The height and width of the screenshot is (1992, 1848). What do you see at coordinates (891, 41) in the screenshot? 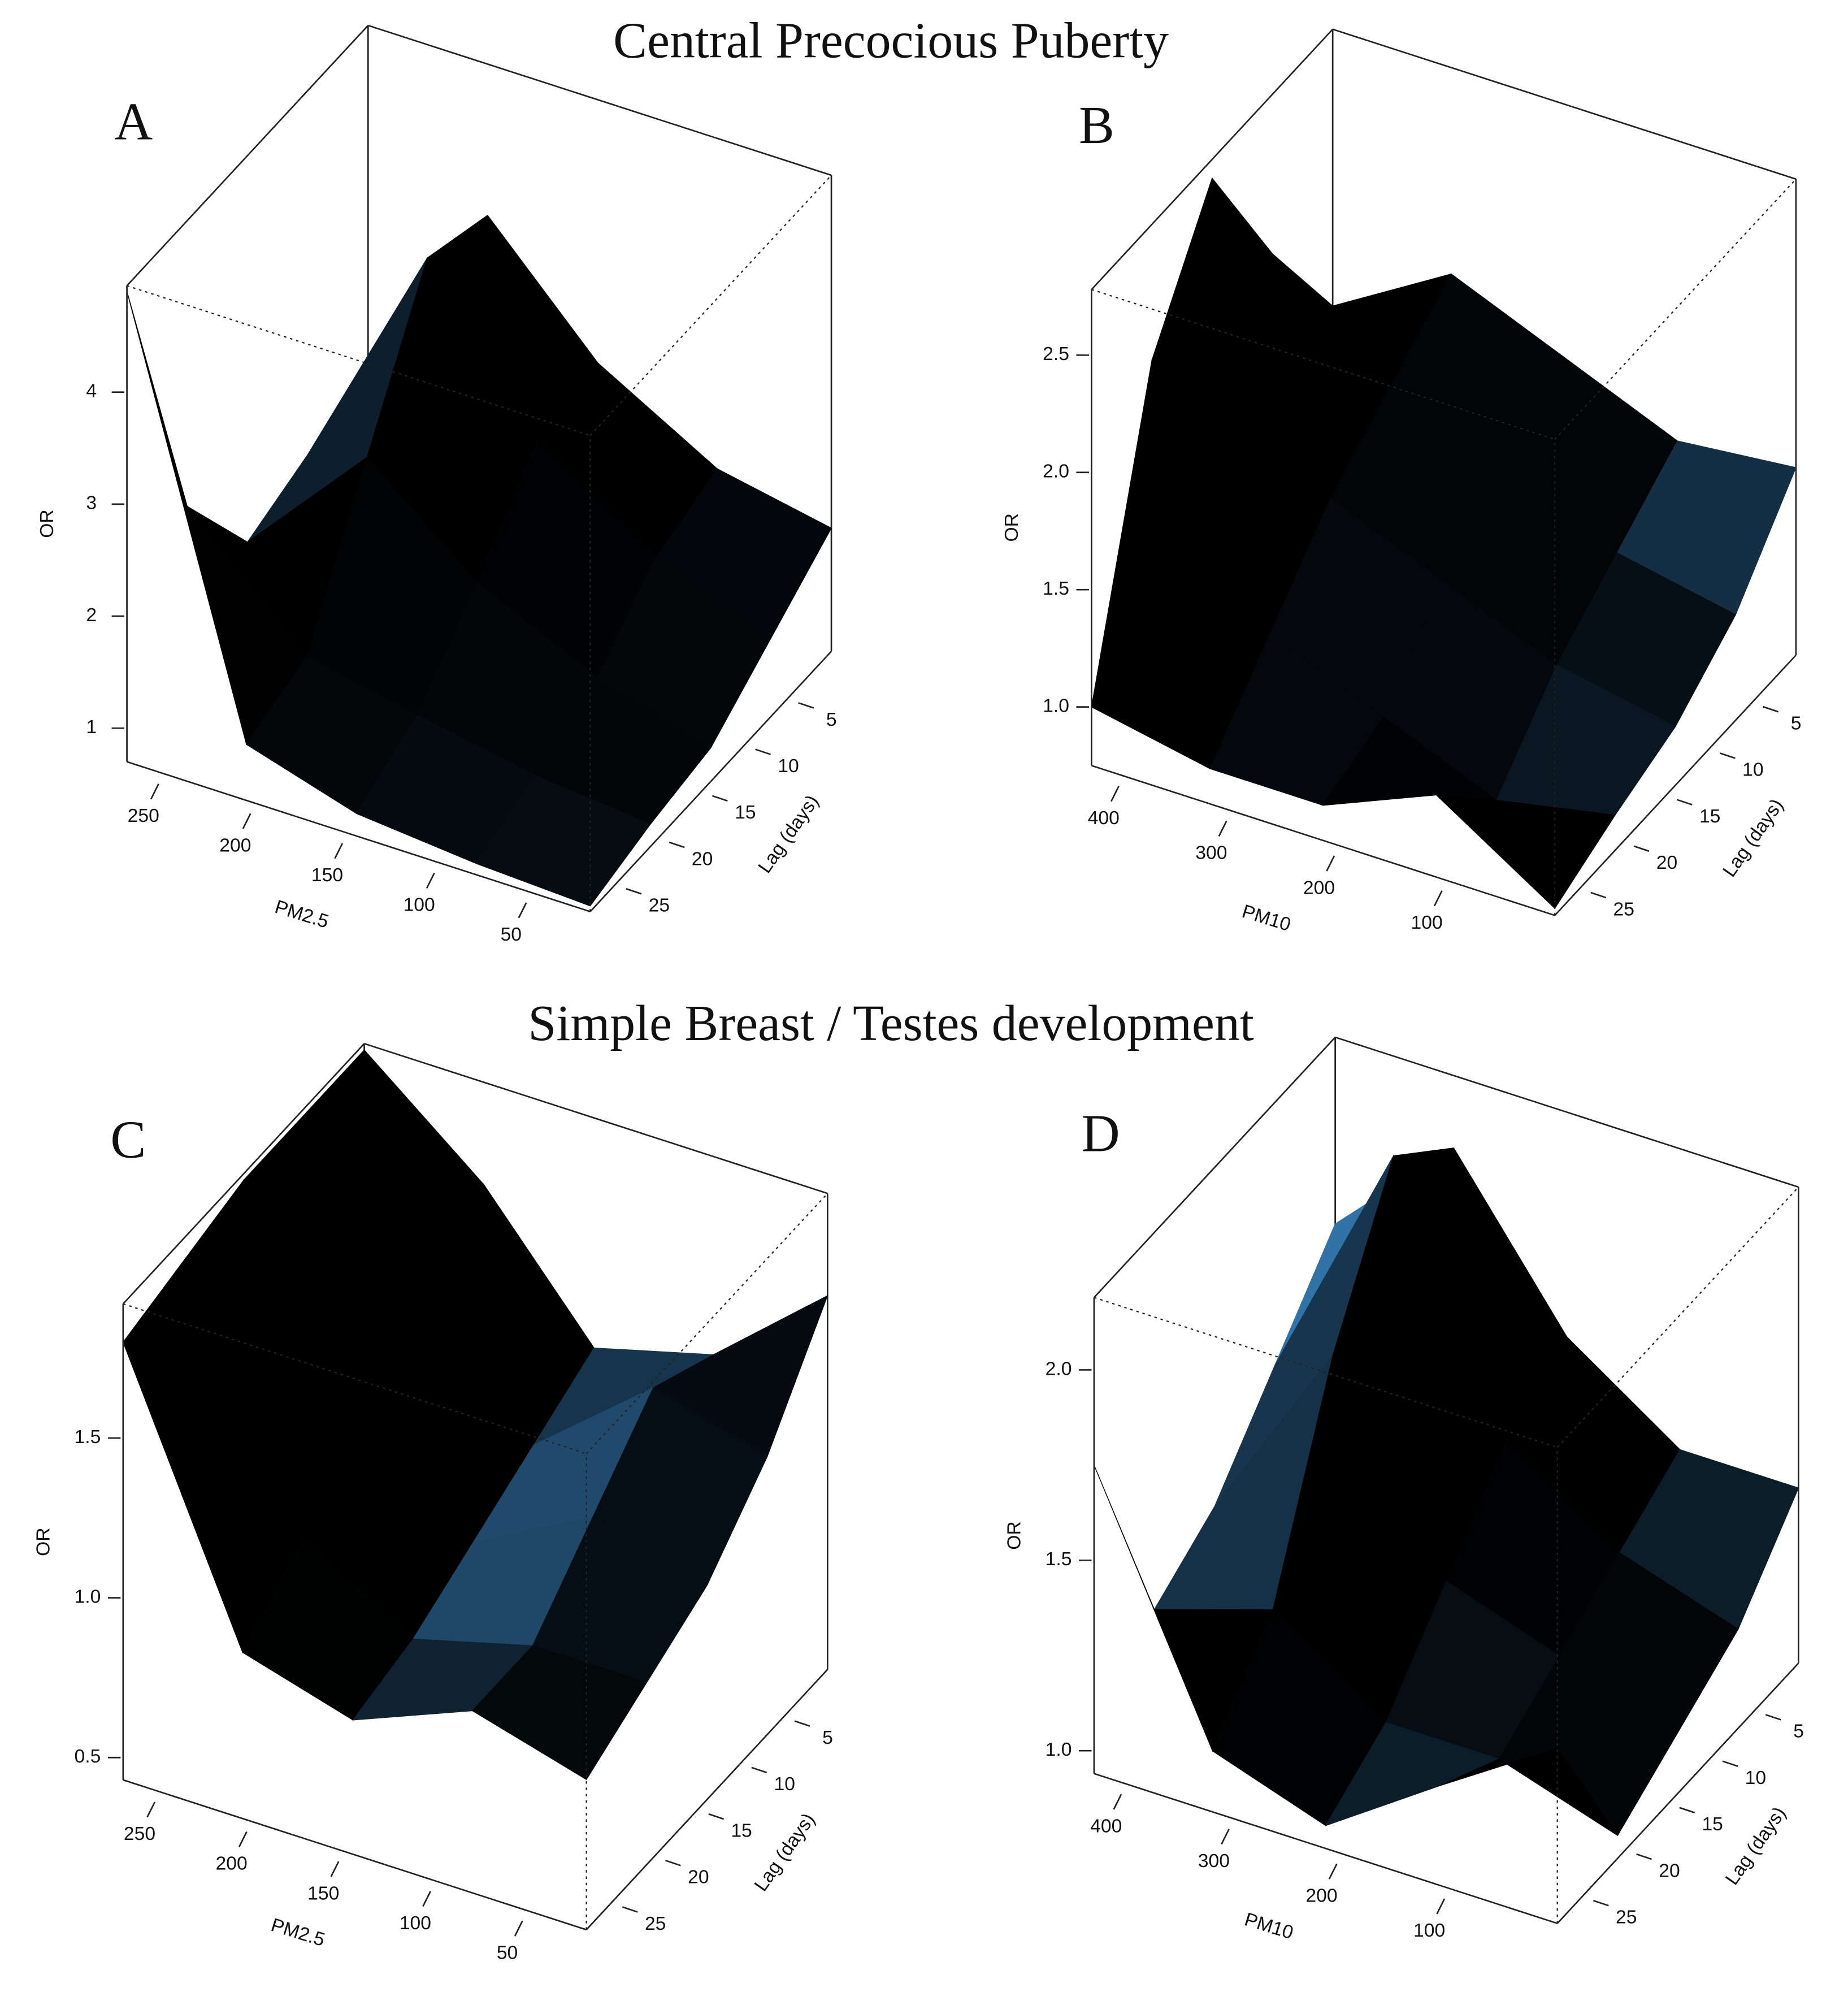
I see `figure-title: Central Precocious Puberty` at bounding box center [891, 41].